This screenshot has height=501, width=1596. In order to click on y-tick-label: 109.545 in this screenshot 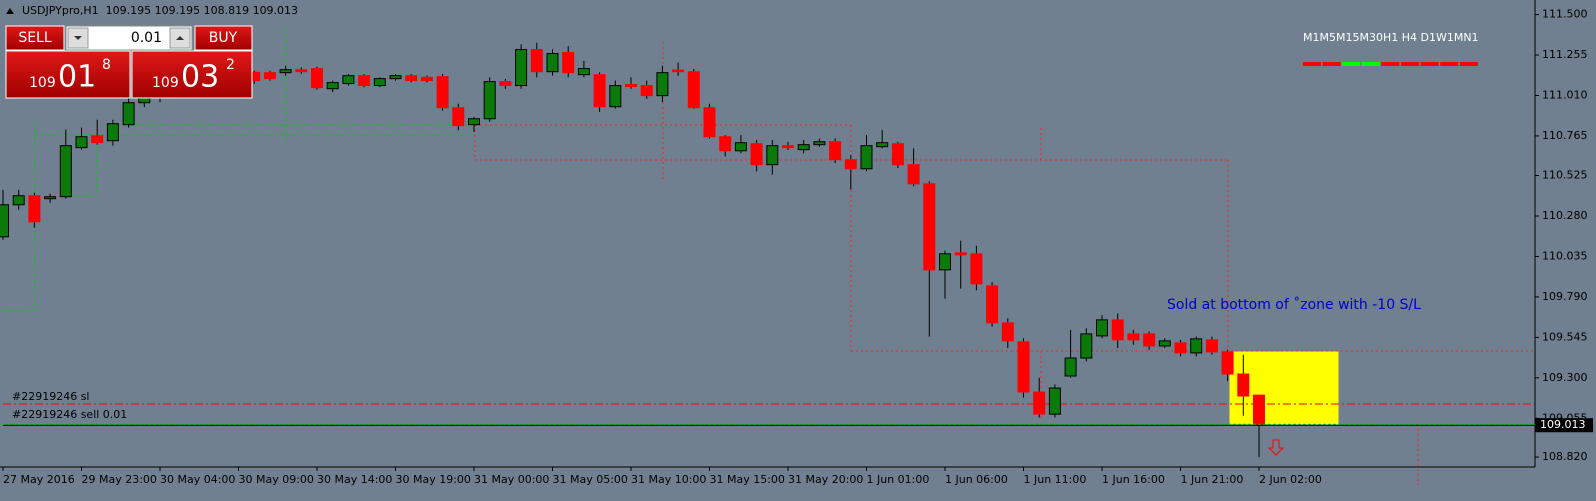, I will do `click(1565, 336)`.